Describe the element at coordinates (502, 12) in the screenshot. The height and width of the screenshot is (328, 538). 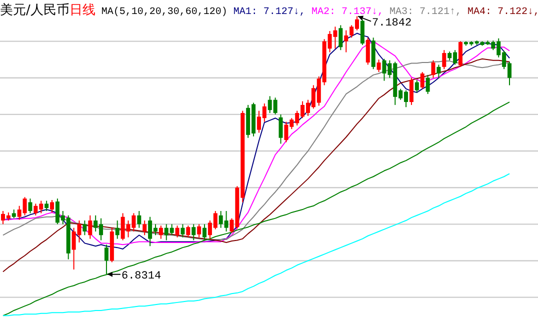
I see `text: MA4: 7.122↓,` at that location.